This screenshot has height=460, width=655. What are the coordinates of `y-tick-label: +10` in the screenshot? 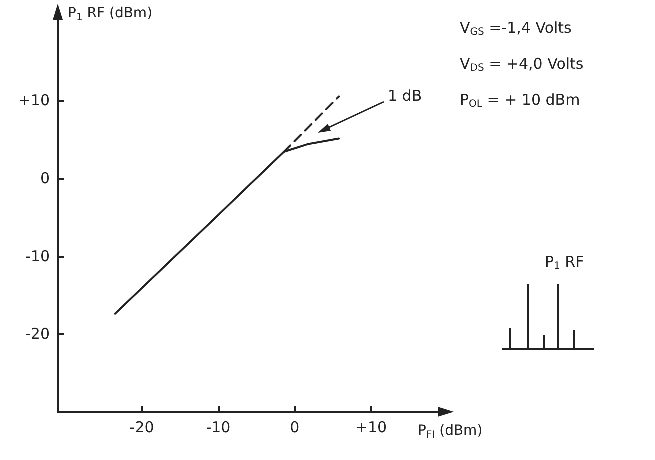 It's located at (34, 101).